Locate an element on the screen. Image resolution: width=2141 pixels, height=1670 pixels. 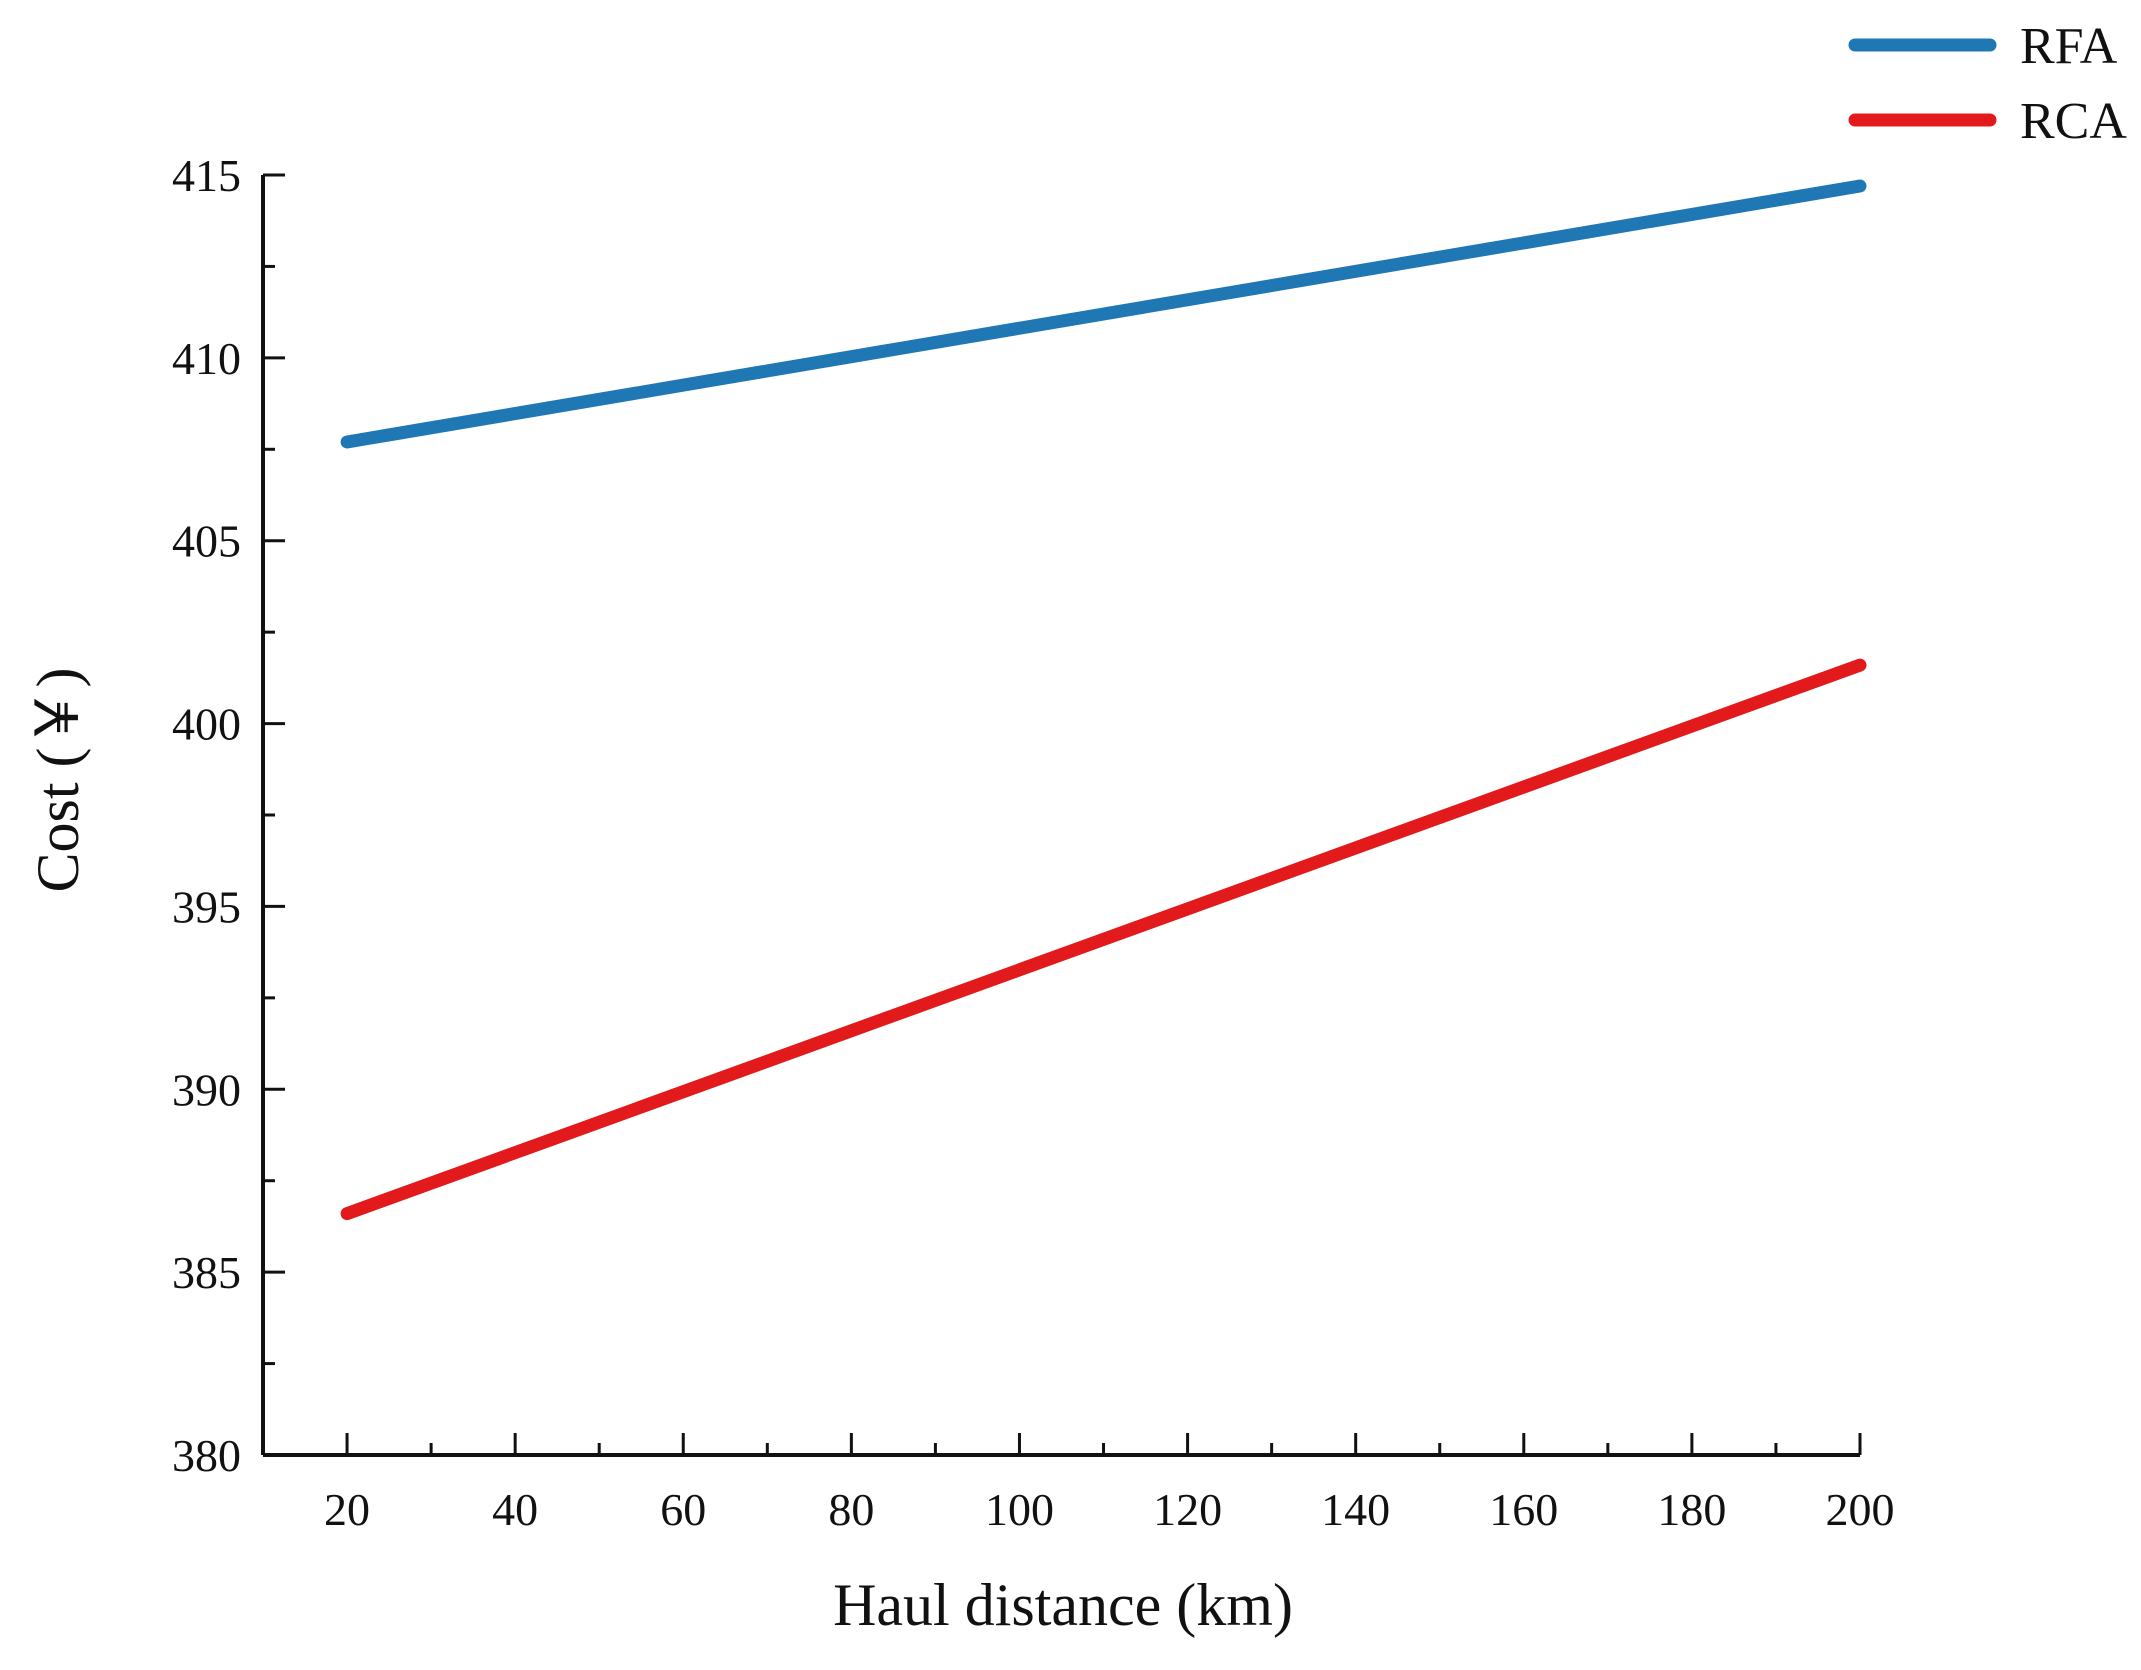
y-tick-label: 410 is located at coordinates (206, 358).